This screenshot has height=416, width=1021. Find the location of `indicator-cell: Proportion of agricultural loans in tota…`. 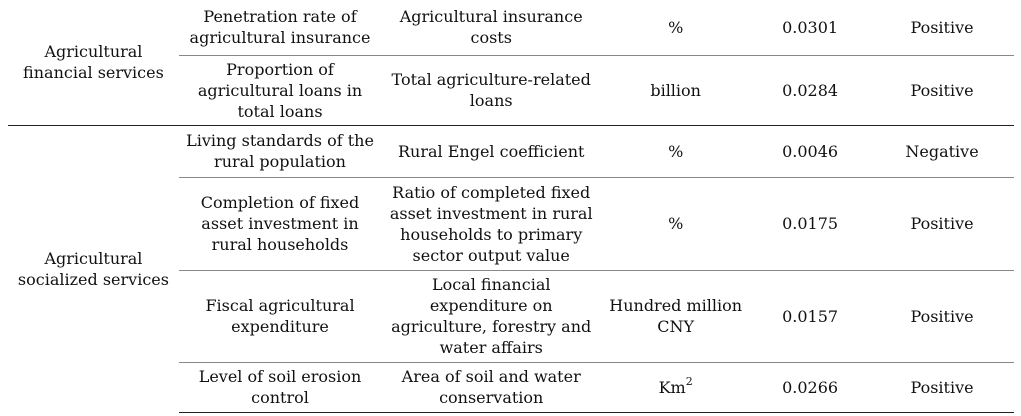

indicator-cell: Proportion of agricultural loans in tota… is located at coordinates (280, 89).